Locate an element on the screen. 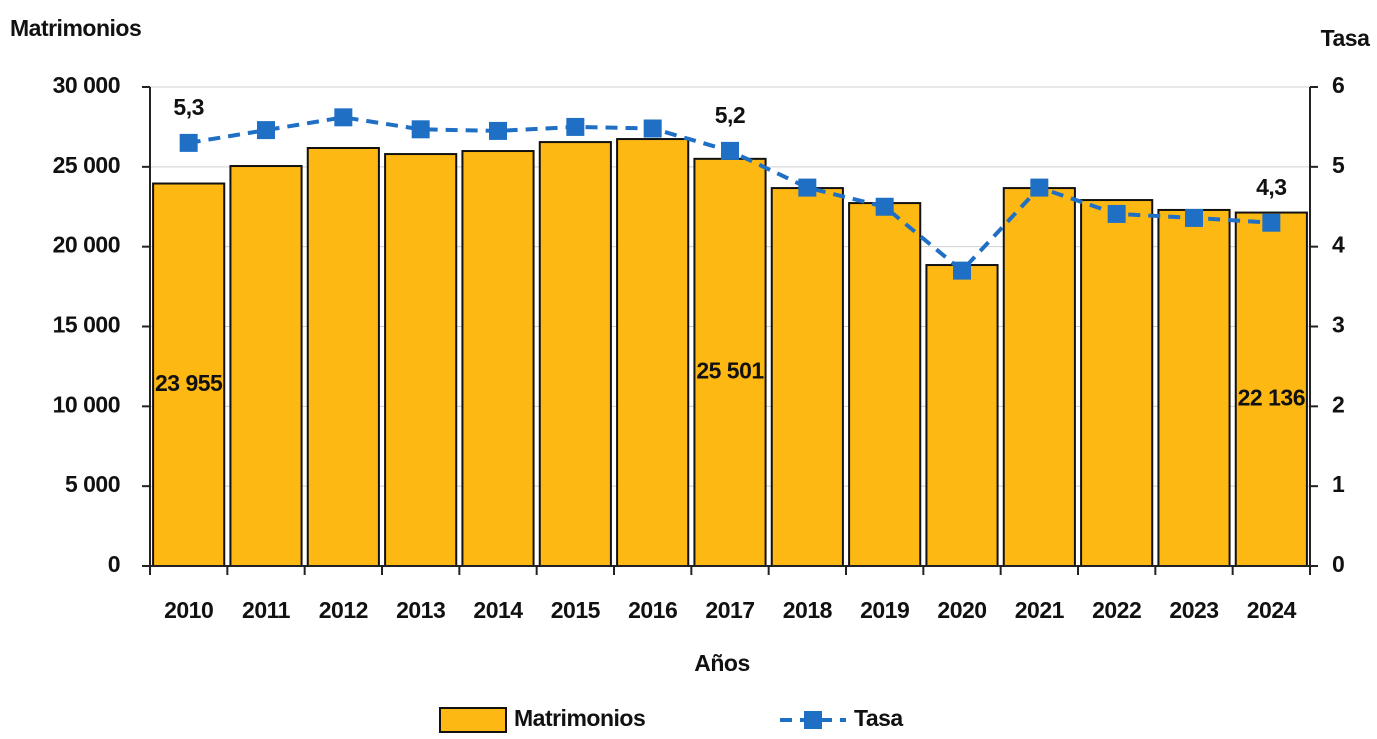  y-tick-label: 10 000 is located at coordinates (86, 404).